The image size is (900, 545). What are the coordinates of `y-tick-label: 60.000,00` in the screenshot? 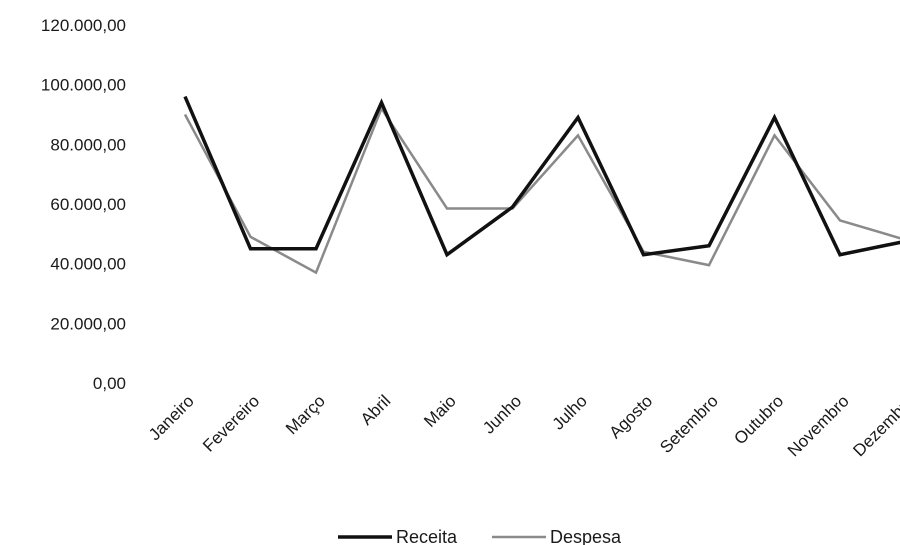 It's located at (88, 204).